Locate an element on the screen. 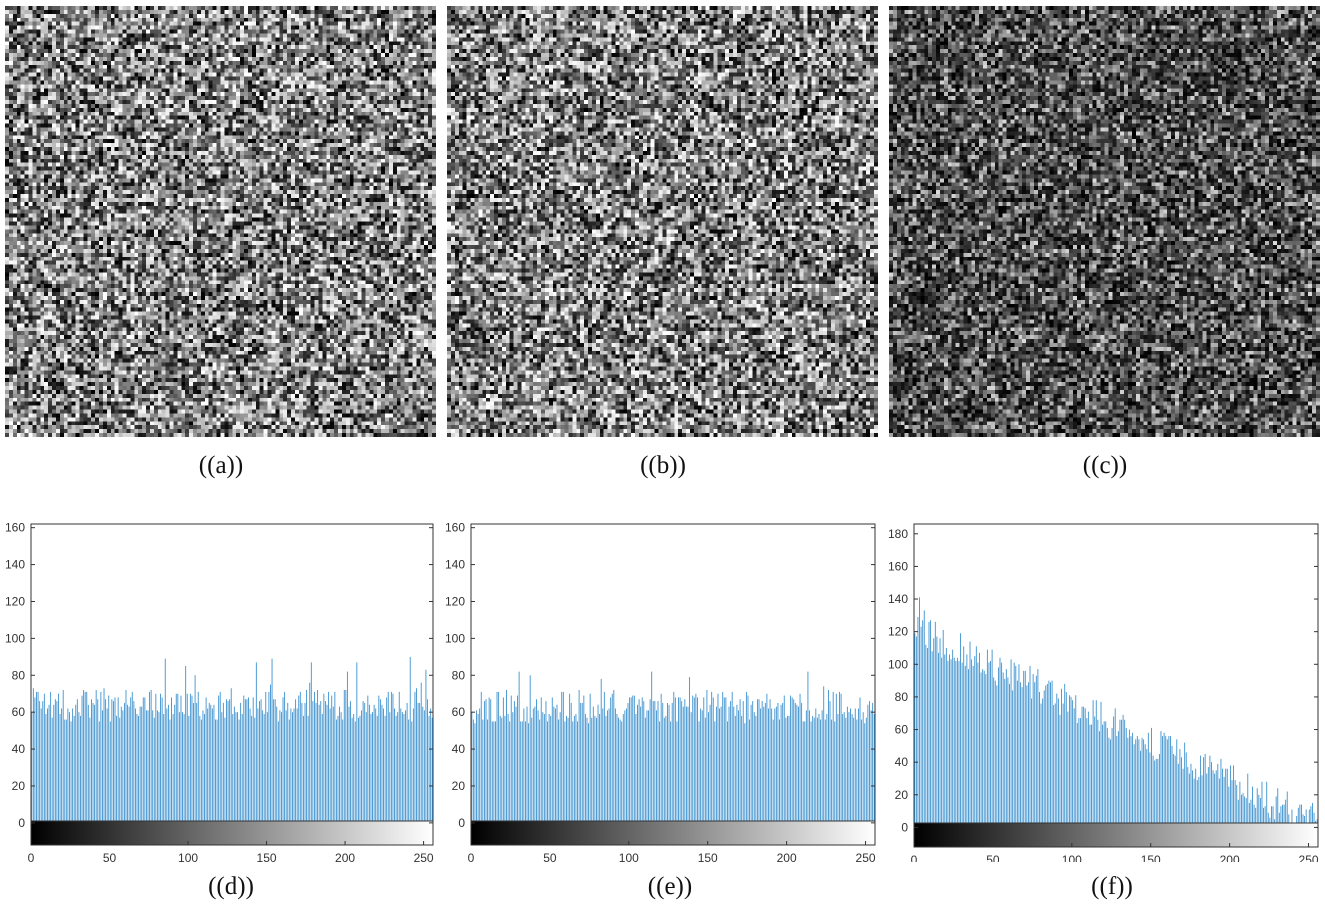 The width and height of the screenshot is (1325, 913). caption-e: ((e)) is located at coordinates (670, 886).